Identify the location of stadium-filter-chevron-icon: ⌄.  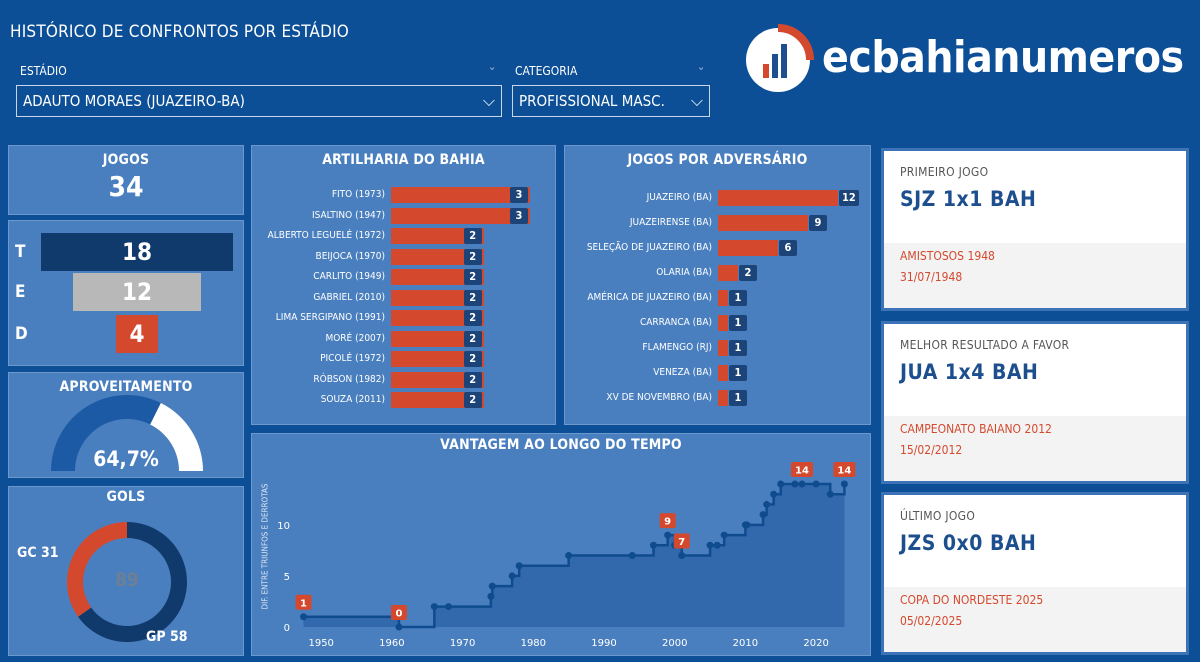
(492, 66).